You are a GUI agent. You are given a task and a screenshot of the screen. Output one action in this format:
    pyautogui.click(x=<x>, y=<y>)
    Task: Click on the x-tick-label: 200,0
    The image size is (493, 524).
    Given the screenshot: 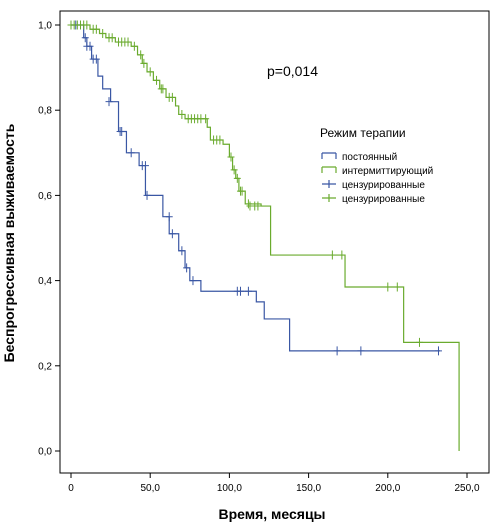 What is the action you would take?
    pyautogui.click(x=387, y=488)
    